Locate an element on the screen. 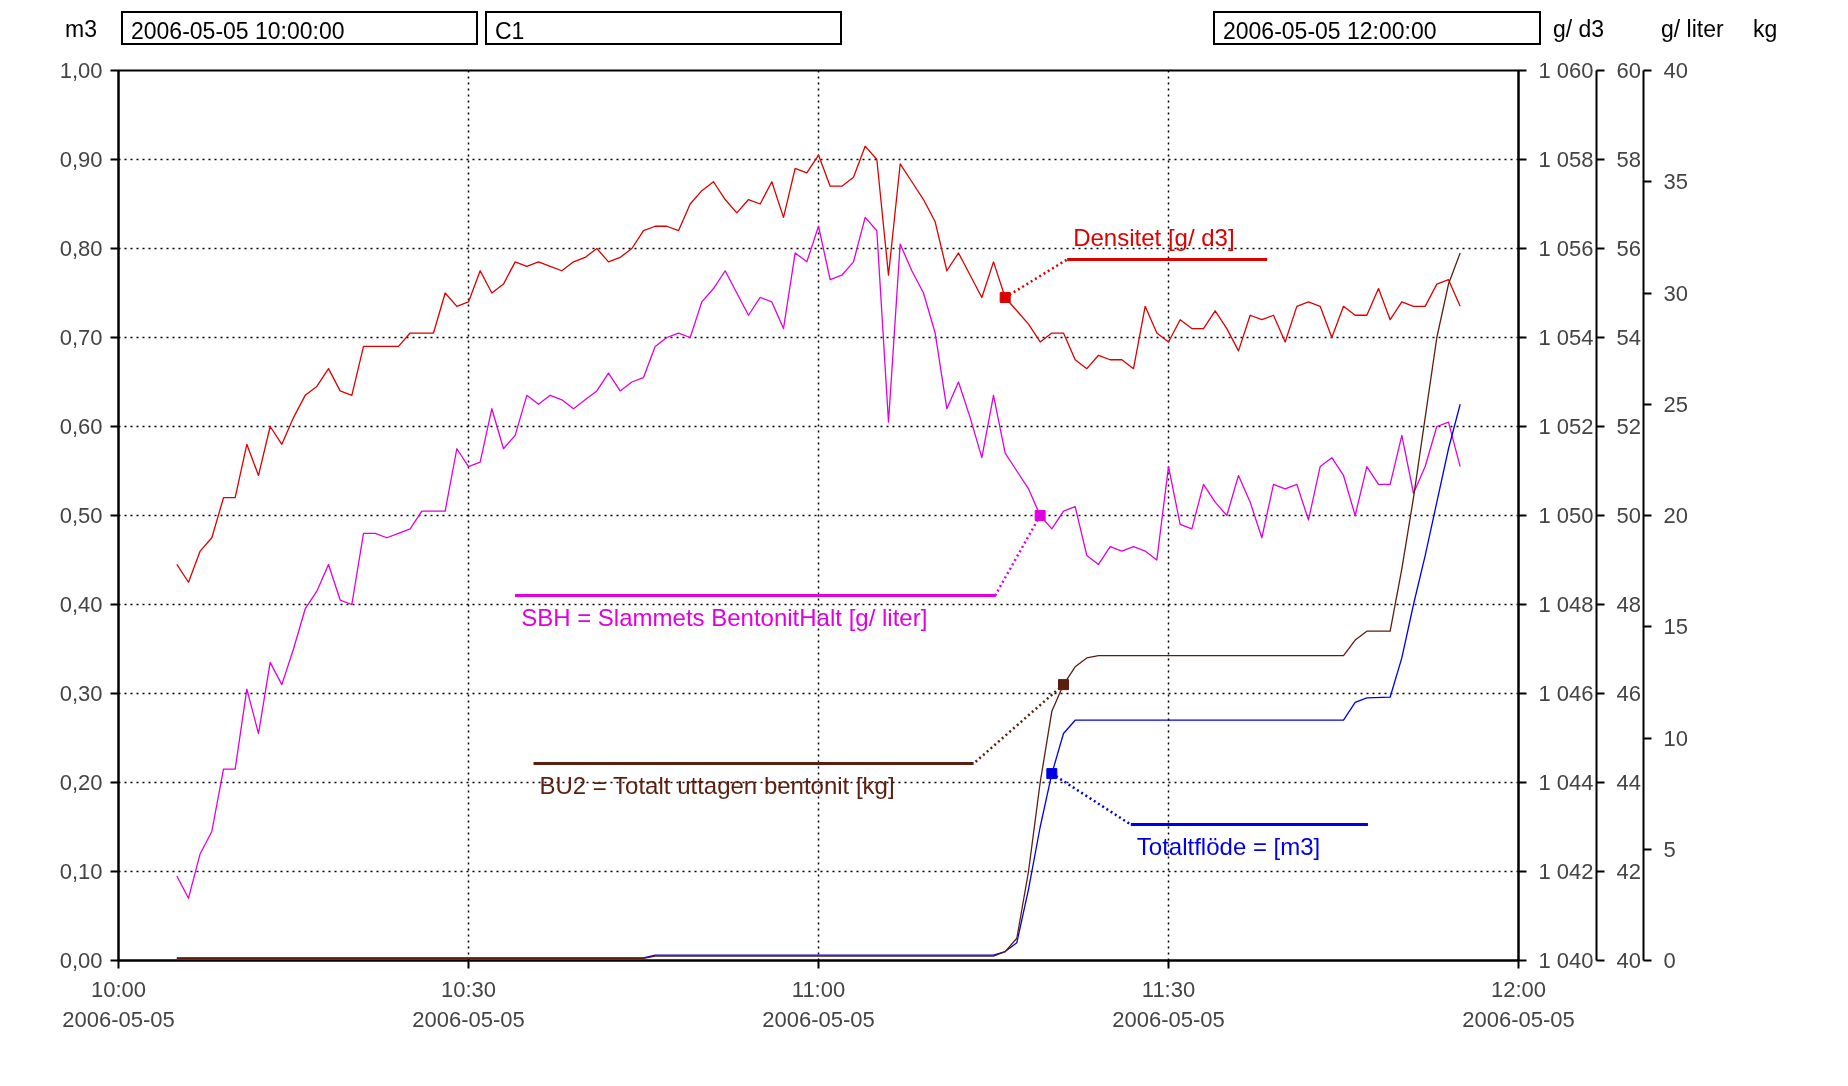 The width and height of the screenshot is (1848, 1086). y-tick-label: 20 is located at coordinates (1675, 515).